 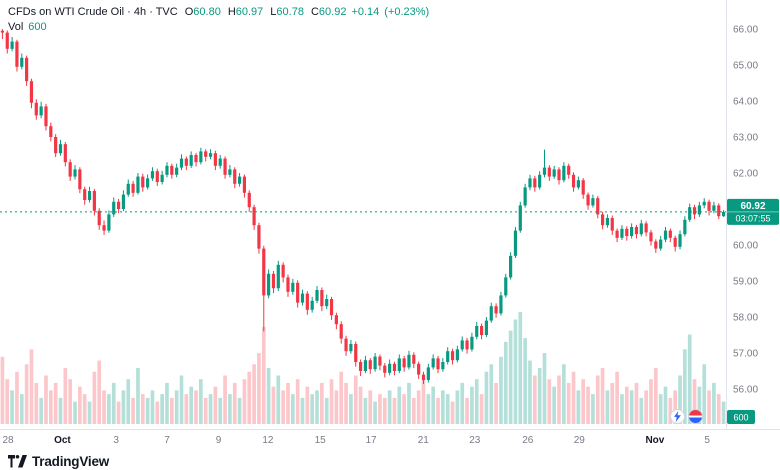 I want to click on time-axis-label: 21, so click(x=424, y=440).